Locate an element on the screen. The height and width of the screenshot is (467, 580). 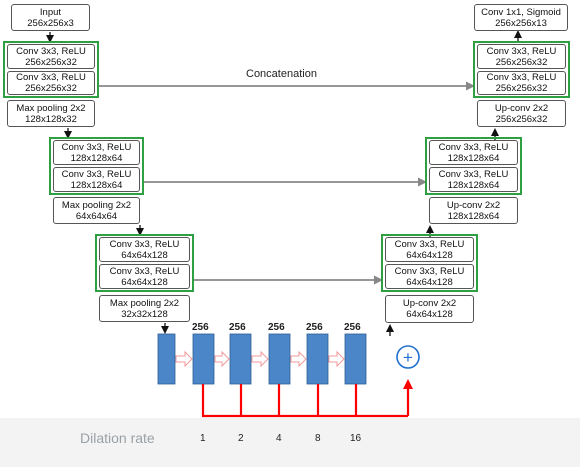
box-line2: 32x32x128 is located at coordinates (144, 314).